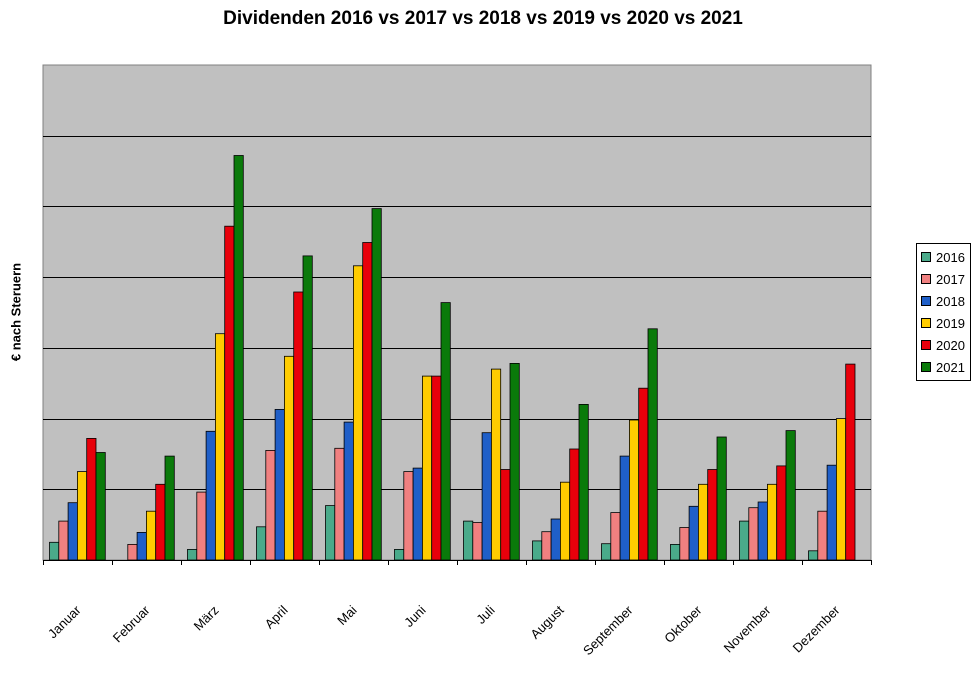  Describe the element at coordinates (131, 623) in the screenshot. I see `x-tick-label-Februar: Februar` at that location.